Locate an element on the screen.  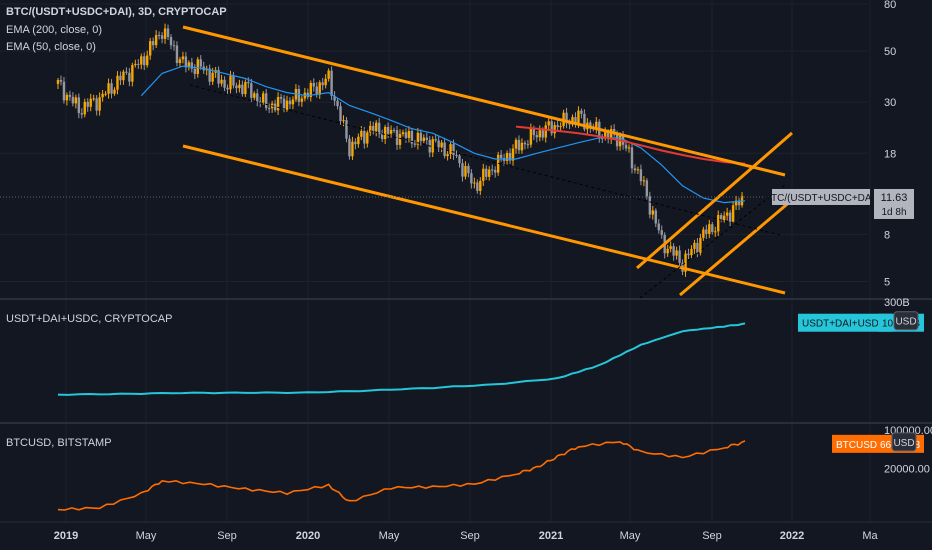
pane2-badge-value: 10 is located at coordinates (888, 324).